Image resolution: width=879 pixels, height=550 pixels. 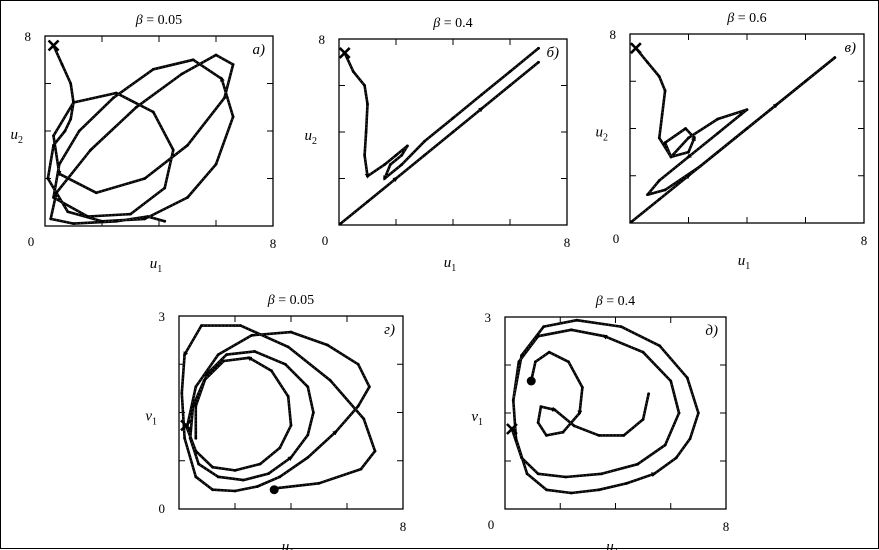 I want to click on y-label-base: v, so click(x=474, y=417).